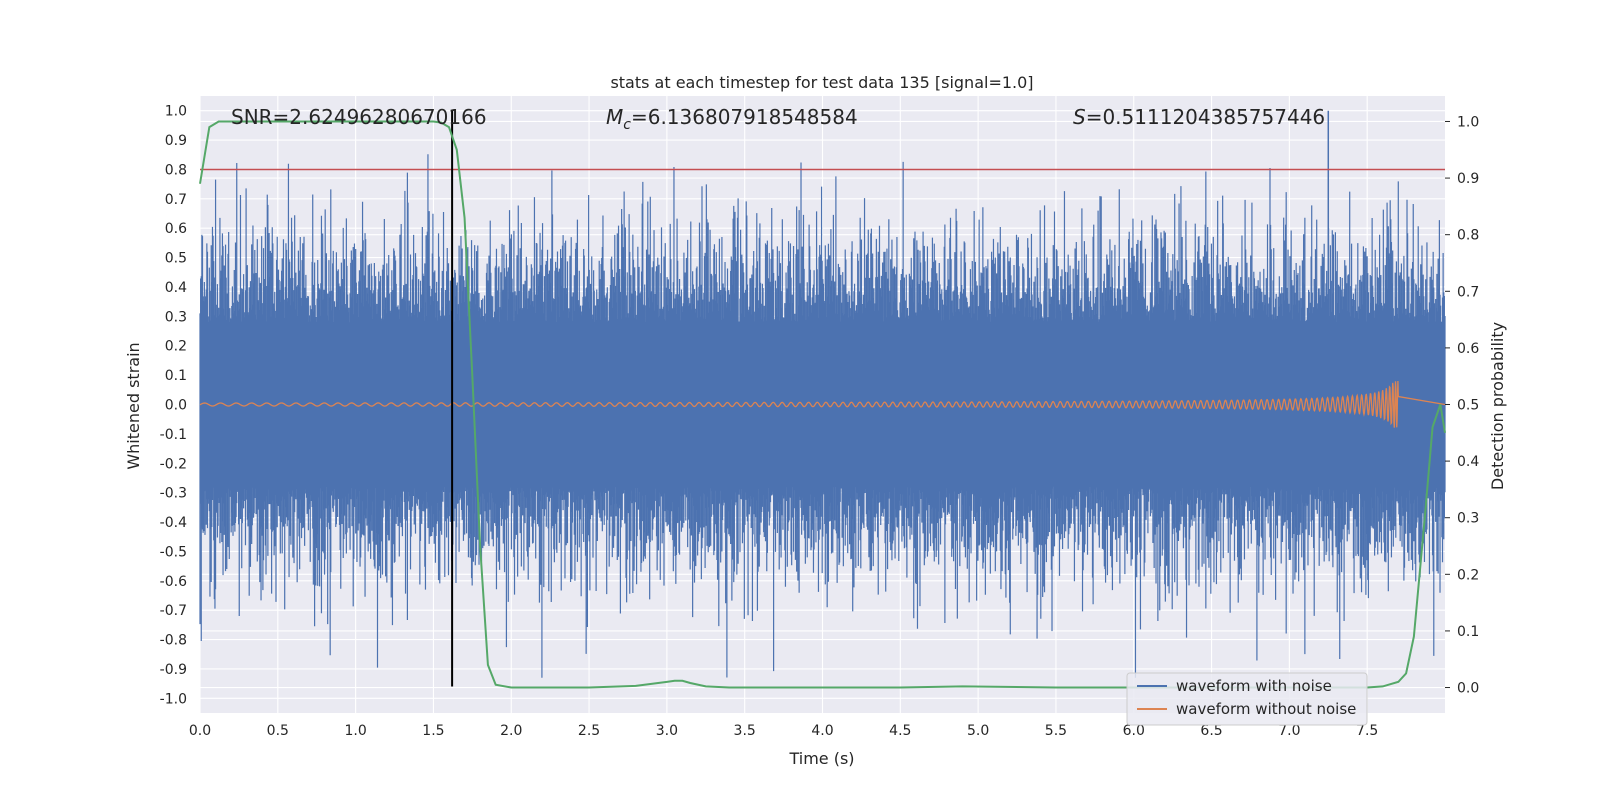 The width and height of the screenshot is (1600, 800). I want to click on signal-series, so click(822, 404).